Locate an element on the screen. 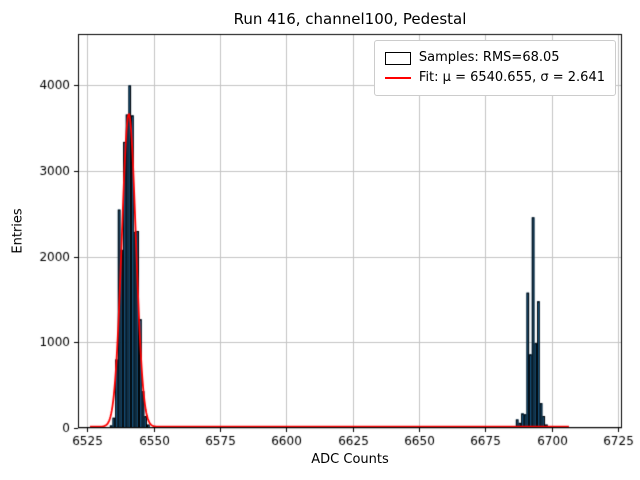  x-axis-label: ADC Counts is located at coordinates (350, 459).